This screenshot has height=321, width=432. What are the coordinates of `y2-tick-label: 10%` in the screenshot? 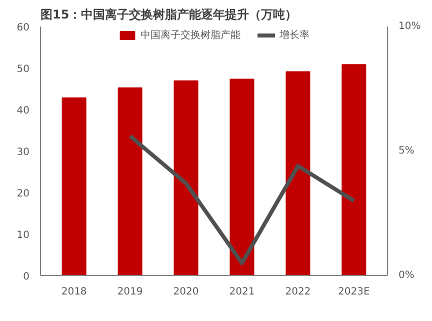 It's located at (409, 26).